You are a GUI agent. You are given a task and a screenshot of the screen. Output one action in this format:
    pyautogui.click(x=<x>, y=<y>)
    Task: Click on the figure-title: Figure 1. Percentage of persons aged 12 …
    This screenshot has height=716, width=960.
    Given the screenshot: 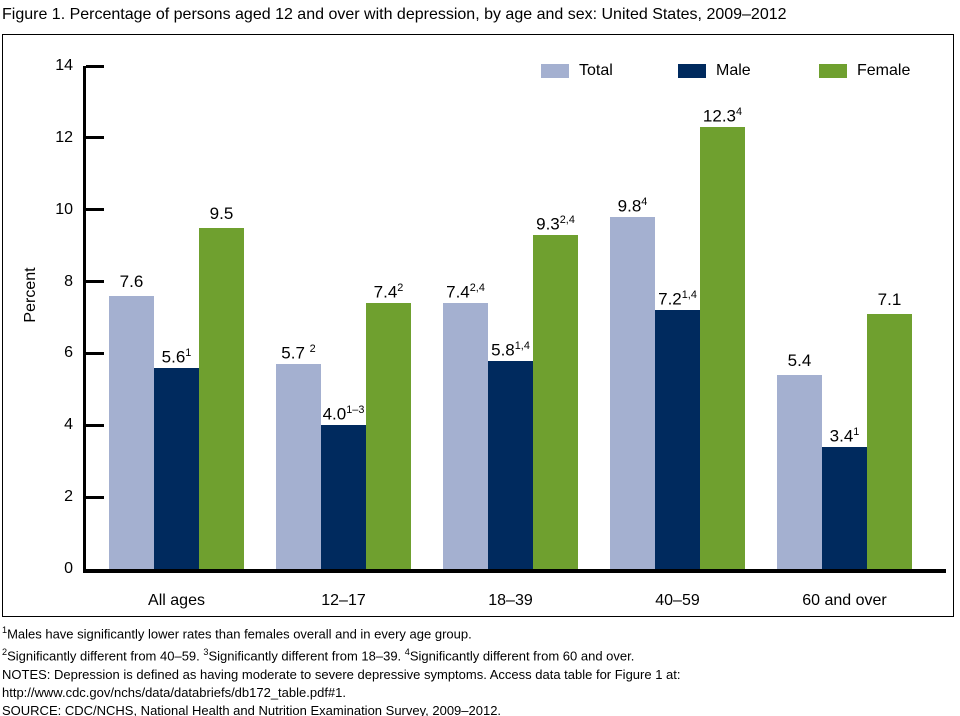 What is the action you would take?
    pyautogui.click(x=394, y=14)
    